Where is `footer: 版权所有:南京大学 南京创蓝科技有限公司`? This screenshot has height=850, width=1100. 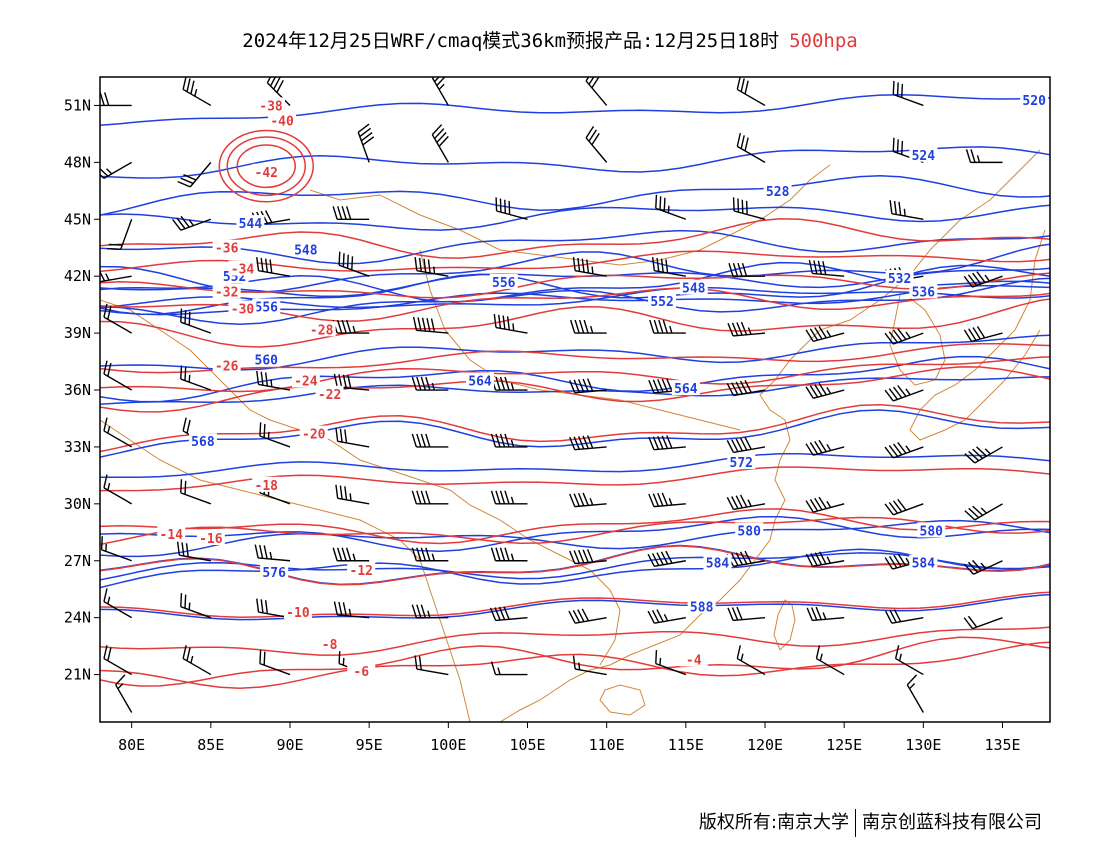 footer: 版权所有:南京大学 南京创蓝科技有限公司 is located at coordinates (870, 822).